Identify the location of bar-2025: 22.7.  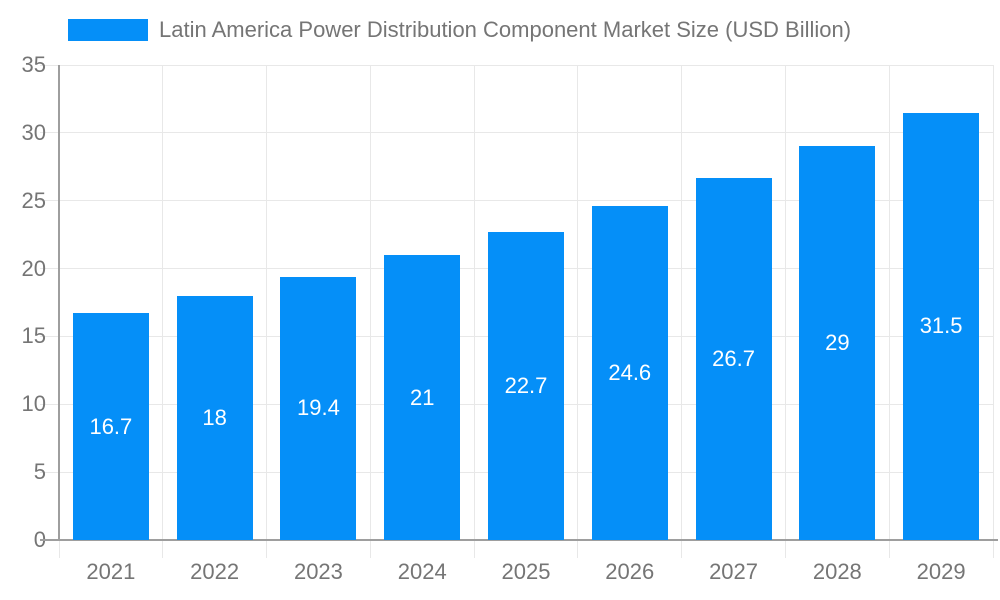
(526, 385).